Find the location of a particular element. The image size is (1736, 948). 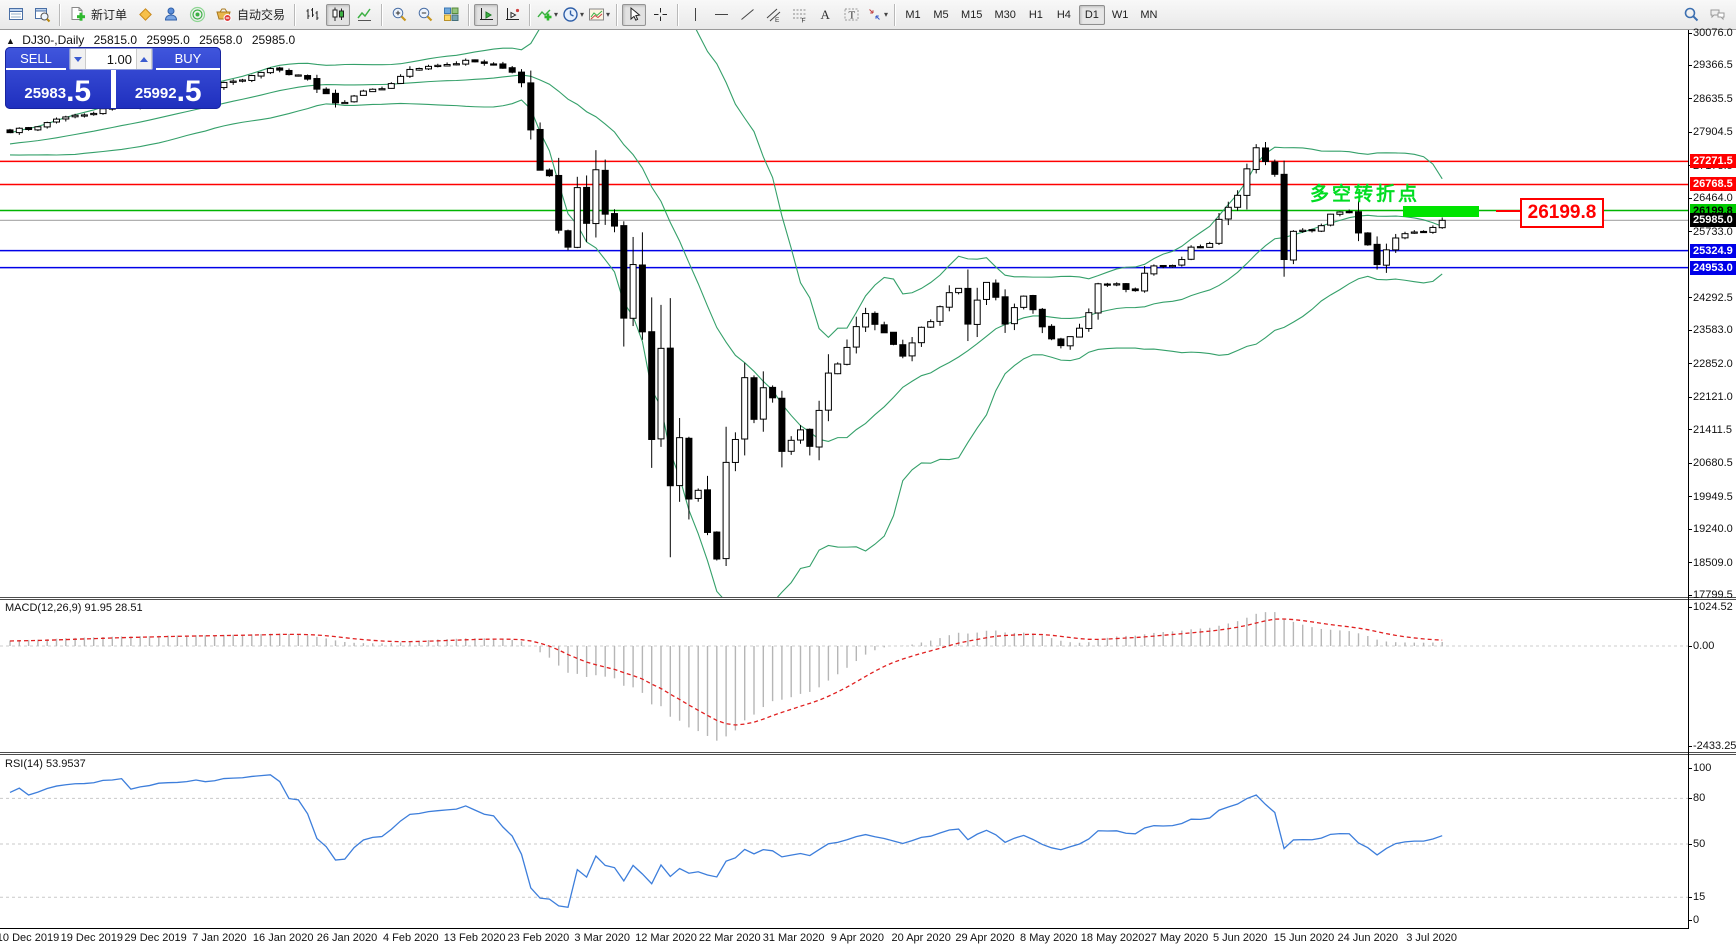

date-axis-label: 5 Jun 2020 is located at coordinates (1240, 938).